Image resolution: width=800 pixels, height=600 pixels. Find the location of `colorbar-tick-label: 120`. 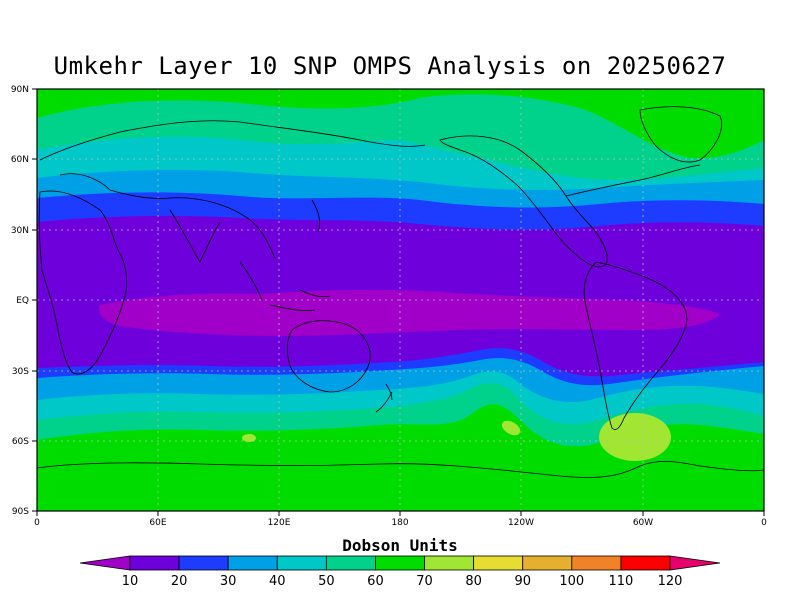

colorbar-tick-label: 120 is located at coordinates (670, 581).